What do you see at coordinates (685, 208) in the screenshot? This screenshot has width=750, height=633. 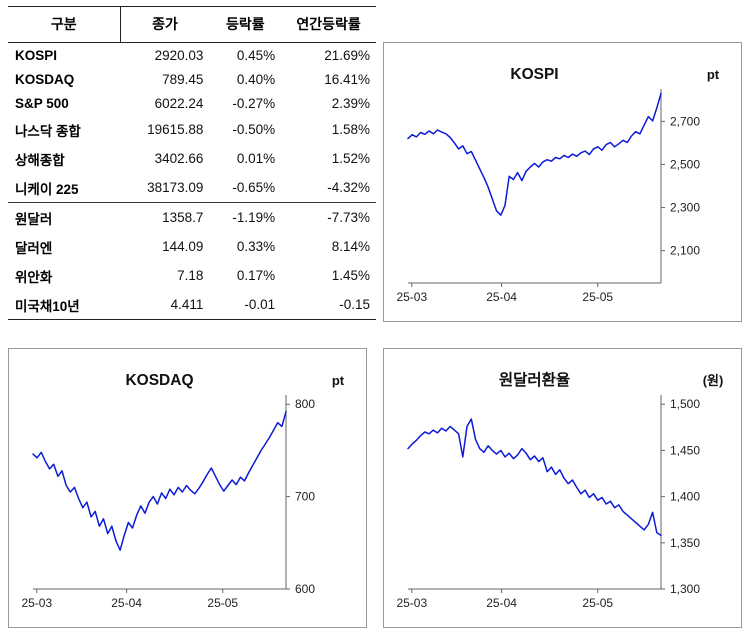 I see `y-tick-label: 2,300` at bounding box center [685, 208].